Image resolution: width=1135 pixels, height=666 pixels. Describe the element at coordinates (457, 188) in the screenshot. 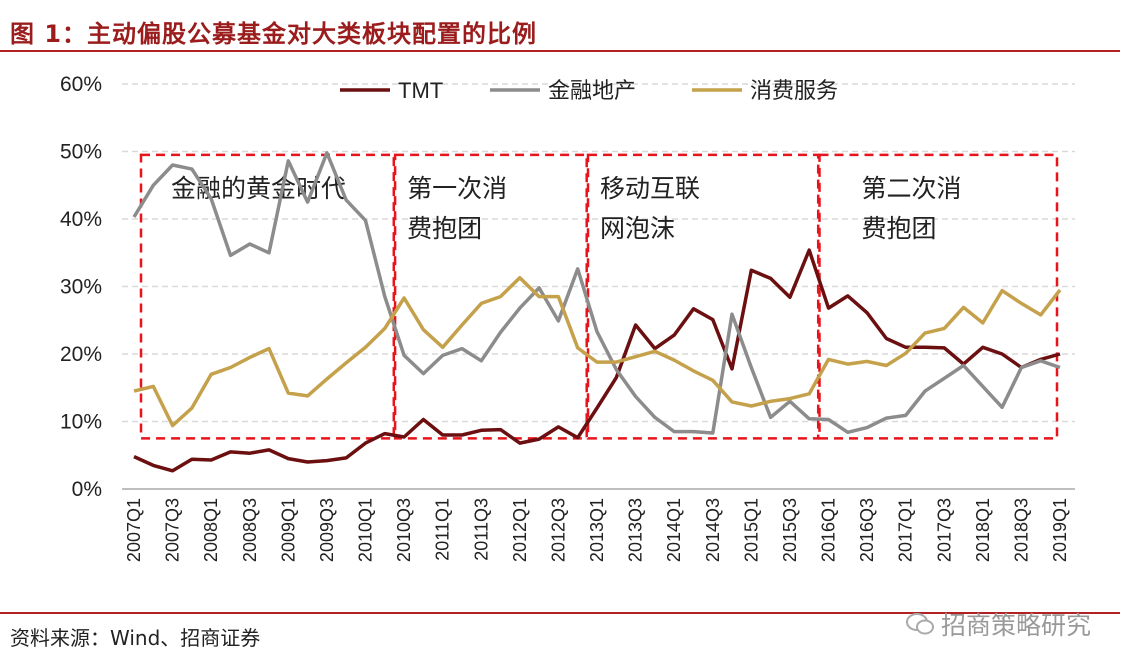

I see `annotation-label: 第一次消` at that location.